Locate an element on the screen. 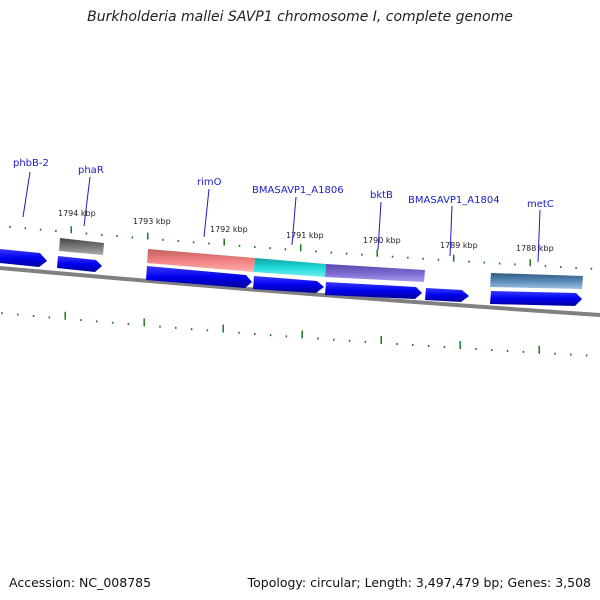 Image resolution: width=600 pixels, height=600 pixels. feature-rimO-band is located at coordinates (201, 260).